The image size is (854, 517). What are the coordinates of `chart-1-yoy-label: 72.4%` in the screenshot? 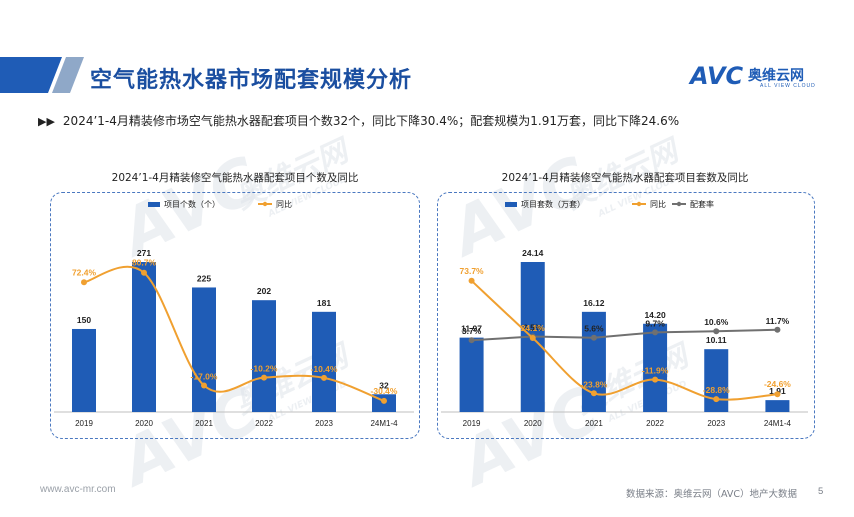 It's located at (84, 272).